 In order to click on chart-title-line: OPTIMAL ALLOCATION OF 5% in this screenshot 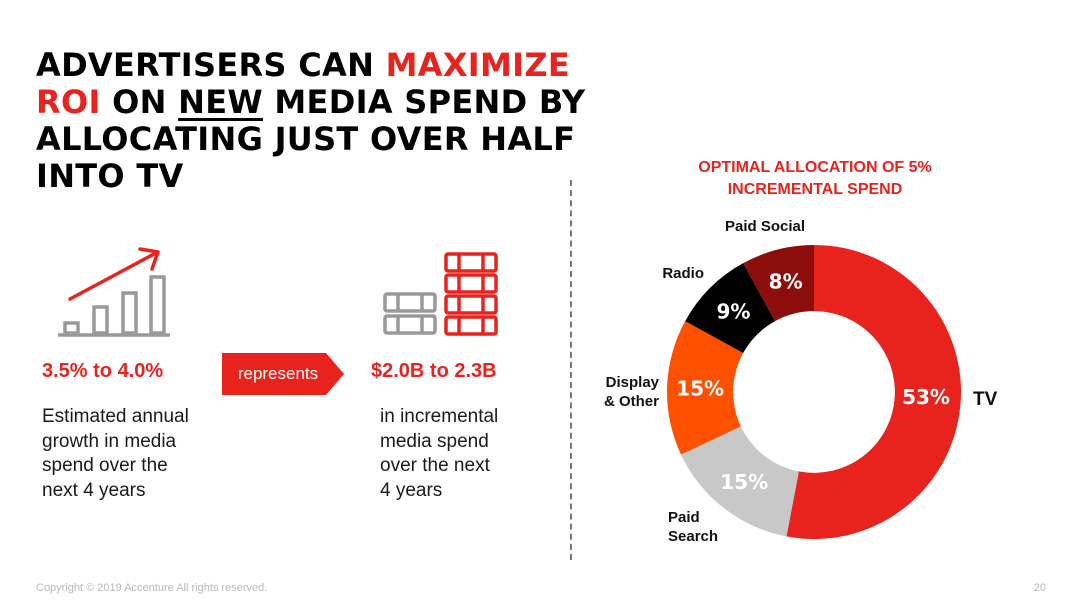, I will do `click(815, 167)`.